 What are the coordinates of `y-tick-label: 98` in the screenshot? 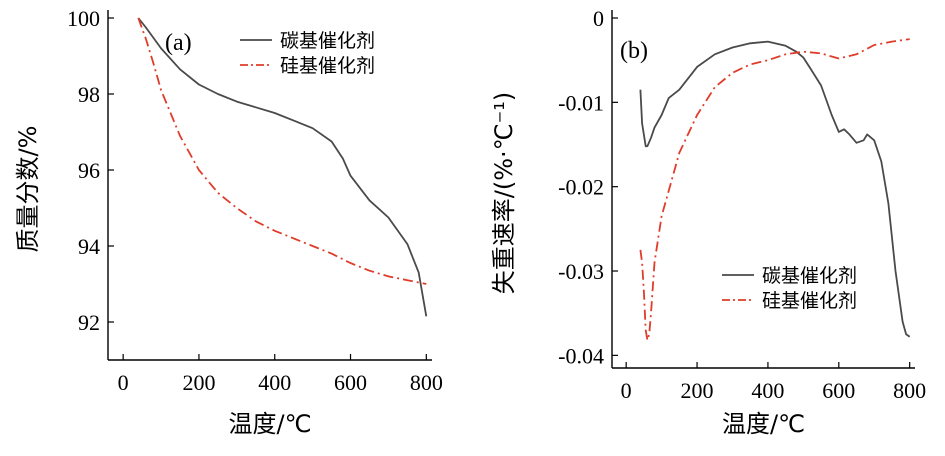 It's located at (89, 94).